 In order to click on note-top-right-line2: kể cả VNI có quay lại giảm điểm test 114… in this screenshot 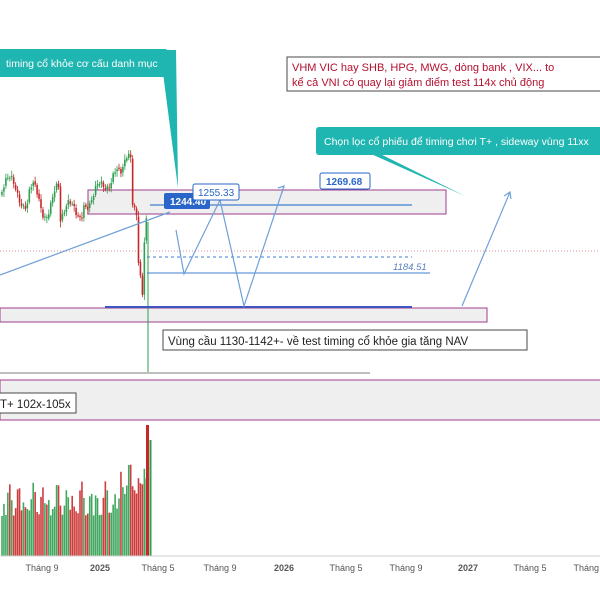, I will do `click(418, 83)`.